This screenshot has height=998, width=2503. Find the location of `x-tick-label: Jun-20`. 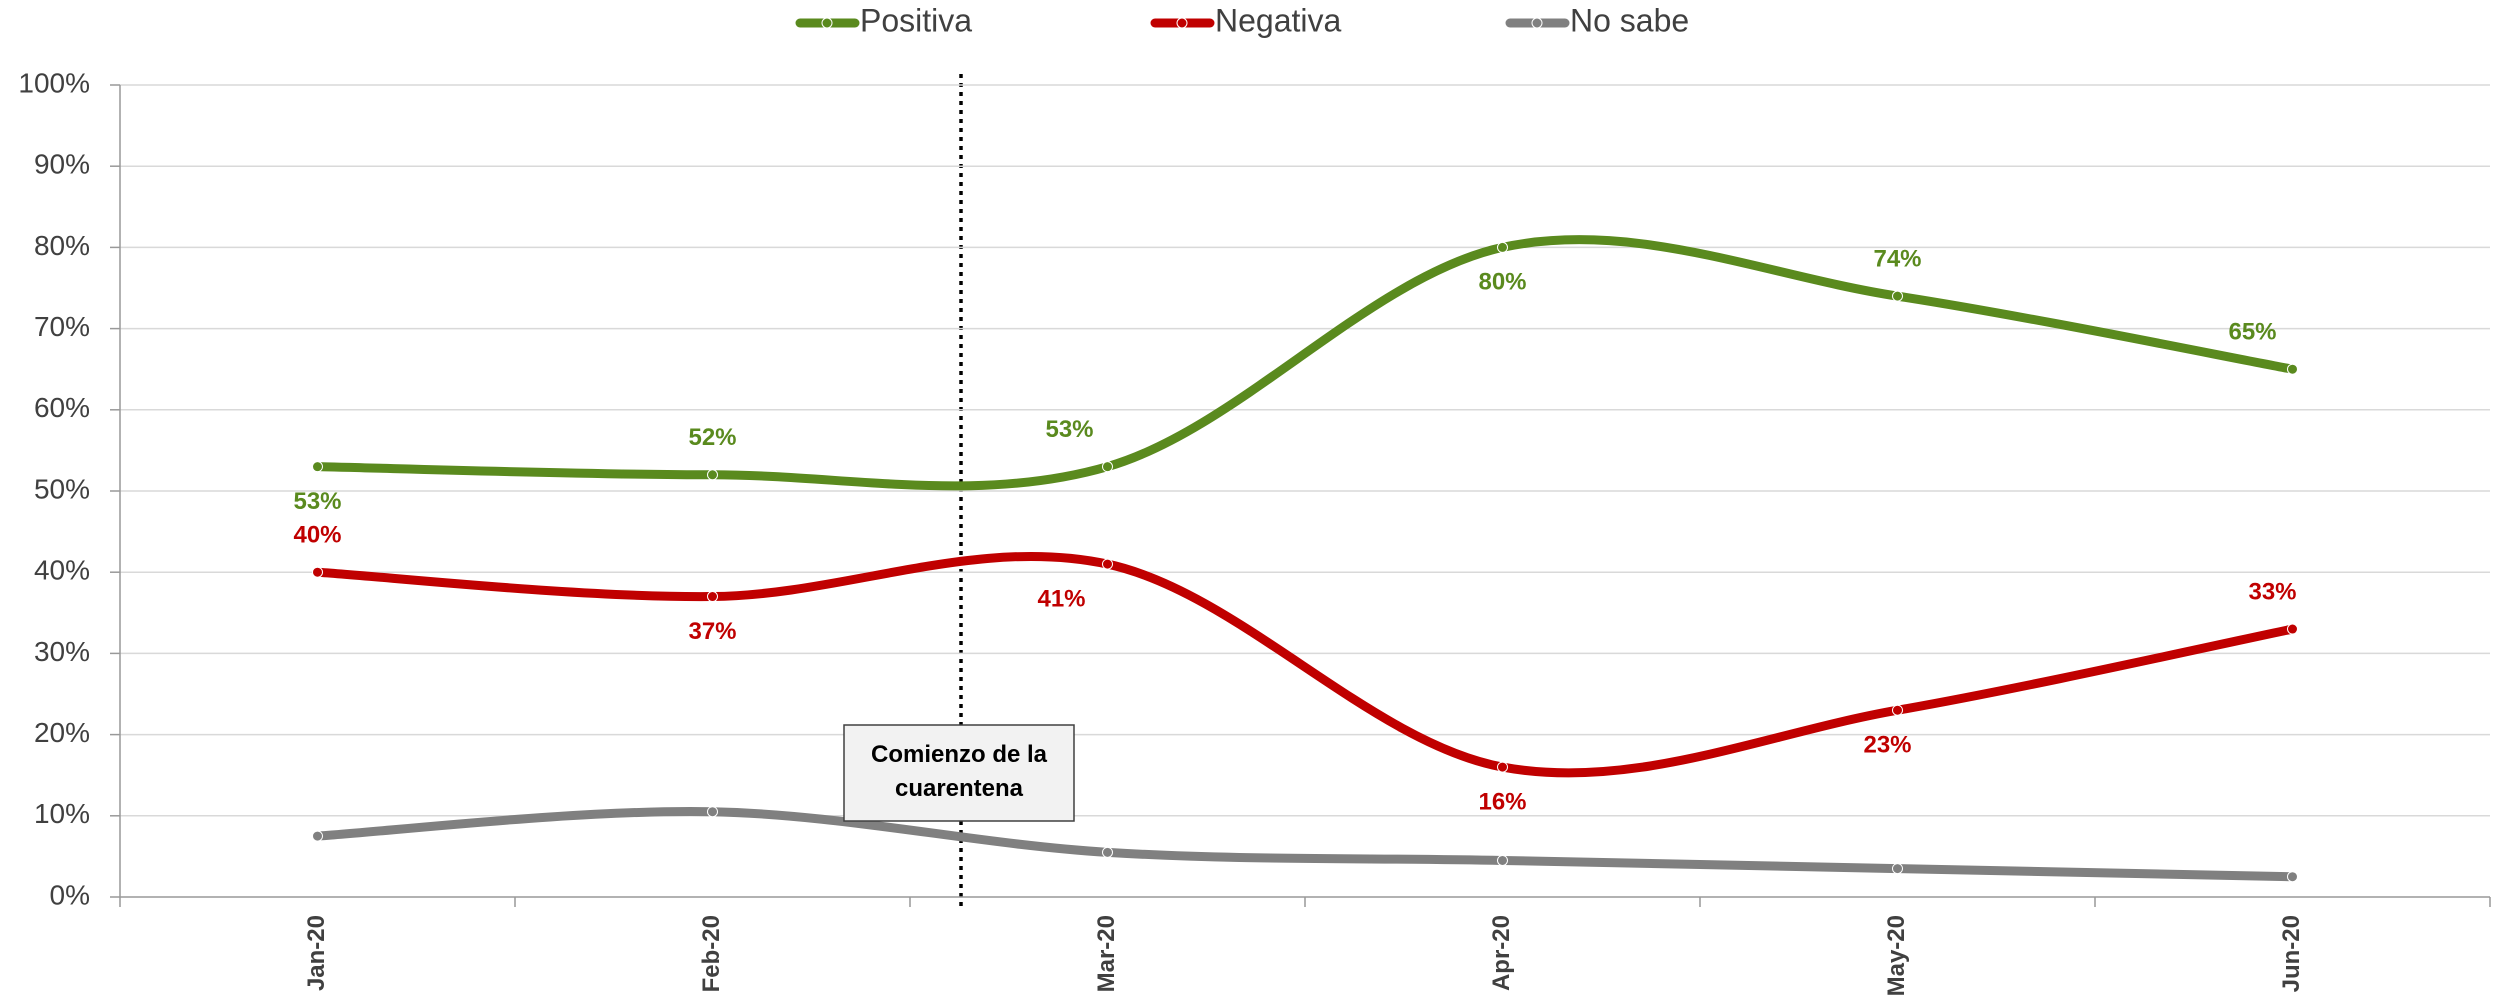

x-tick-label: Jun-20 is located at coordinates (2291, 953).